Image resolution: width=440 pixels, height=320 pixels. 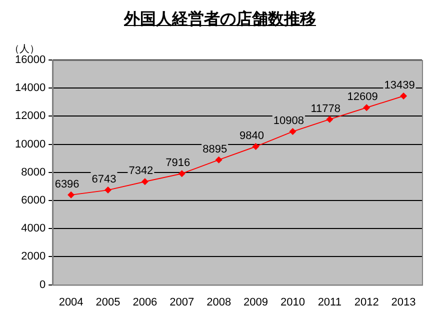 I want to click on x-tick-label: 2011, so click(x=330, y=302).